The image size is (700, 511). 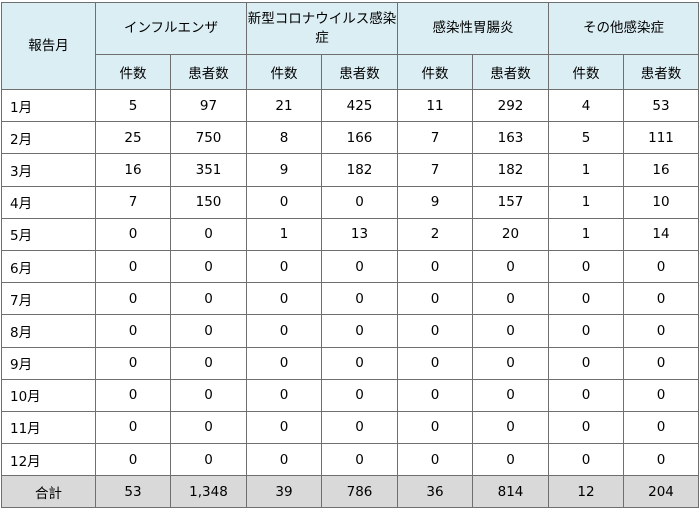 What do you see at coordinates (208, 105) in the screenshot?
I see `value-cell: 97` at bounding box center [208, 105].